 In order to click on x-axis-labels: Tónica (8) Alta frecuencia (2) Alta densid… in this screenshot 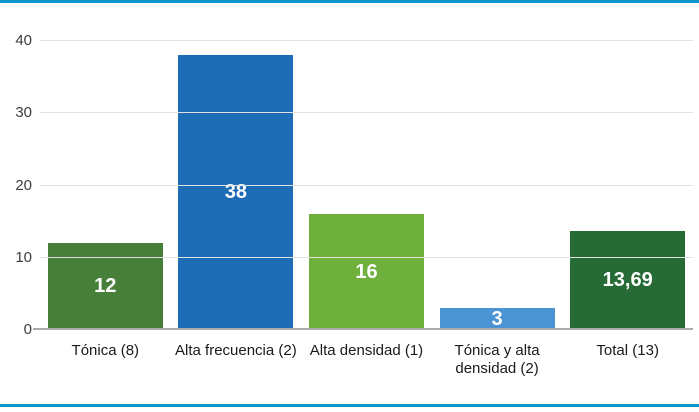, I will do `click(366, 360)`.